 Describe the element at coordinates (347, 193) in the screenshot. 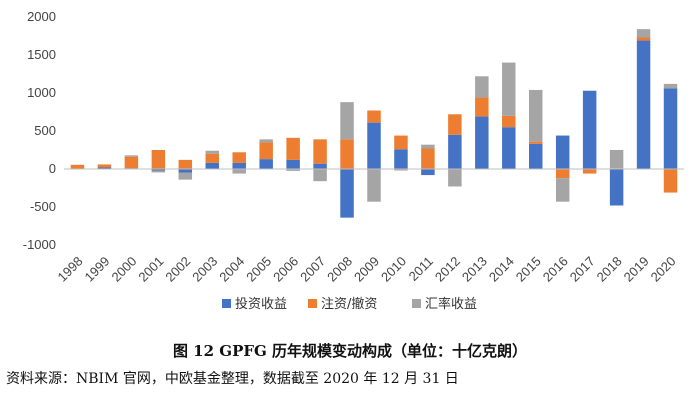

I see `bar-2008-投资收益` at that location.